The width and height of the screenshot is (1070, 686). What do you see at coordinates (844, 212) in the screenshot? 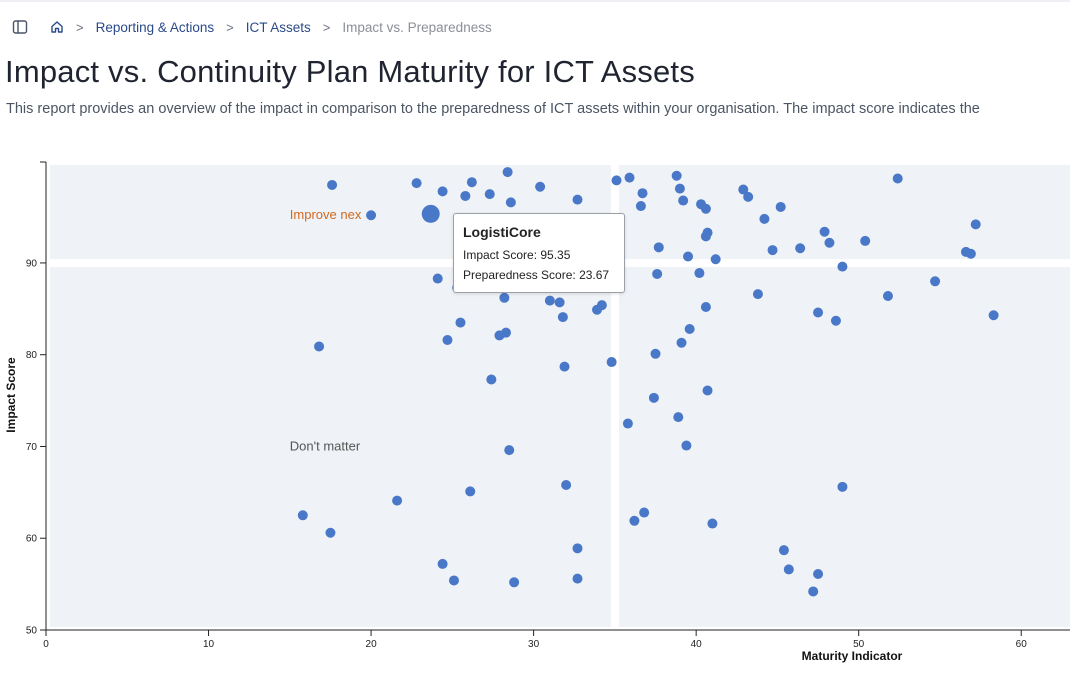
I see `quadrant-top-right` at bounding box center [844, 212].